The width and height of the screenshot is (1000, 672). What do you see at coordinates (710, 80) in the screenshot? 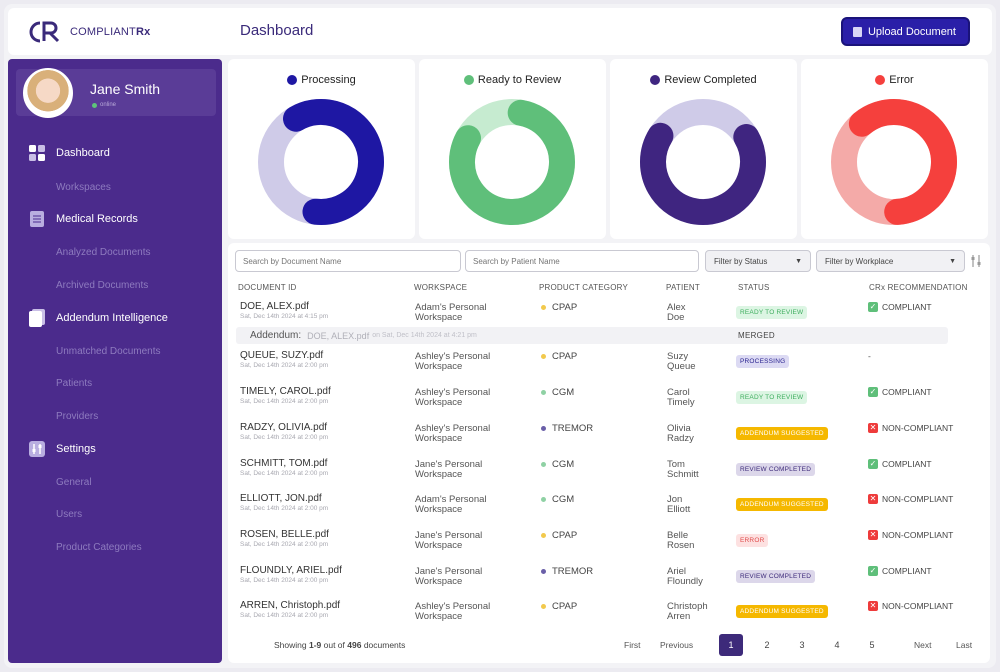
I see `status-card-label: Review Completed` at bounding box center [710, 80].